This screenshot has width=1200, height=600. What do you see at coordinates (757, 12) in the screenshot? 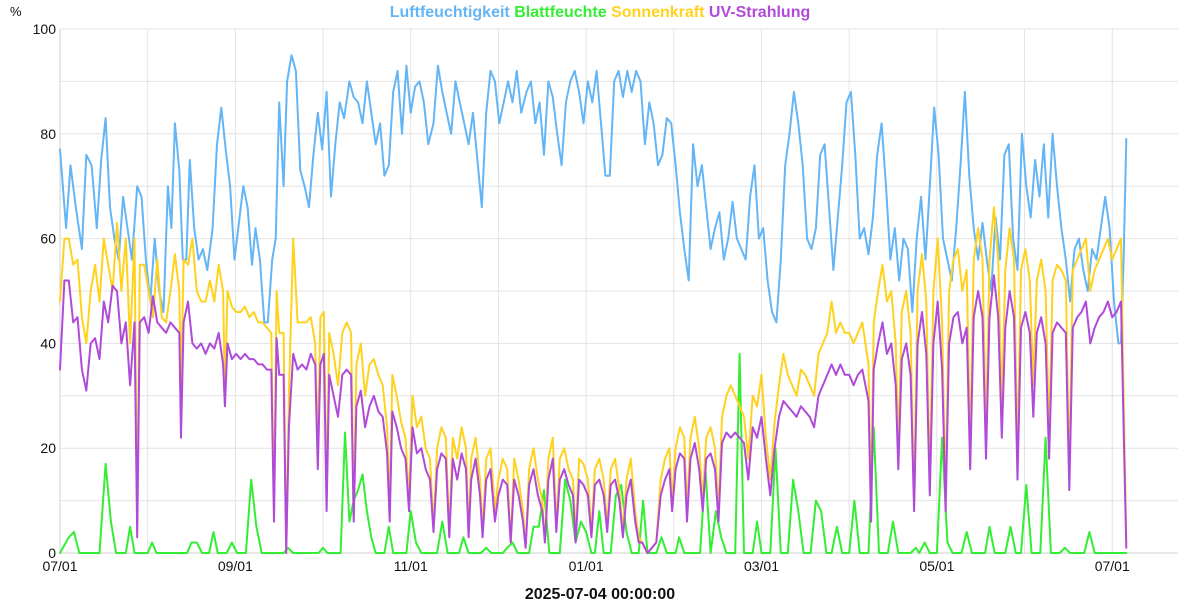
I see `legend-entry: UV-Strahlung` at bounding box center [757, 12].